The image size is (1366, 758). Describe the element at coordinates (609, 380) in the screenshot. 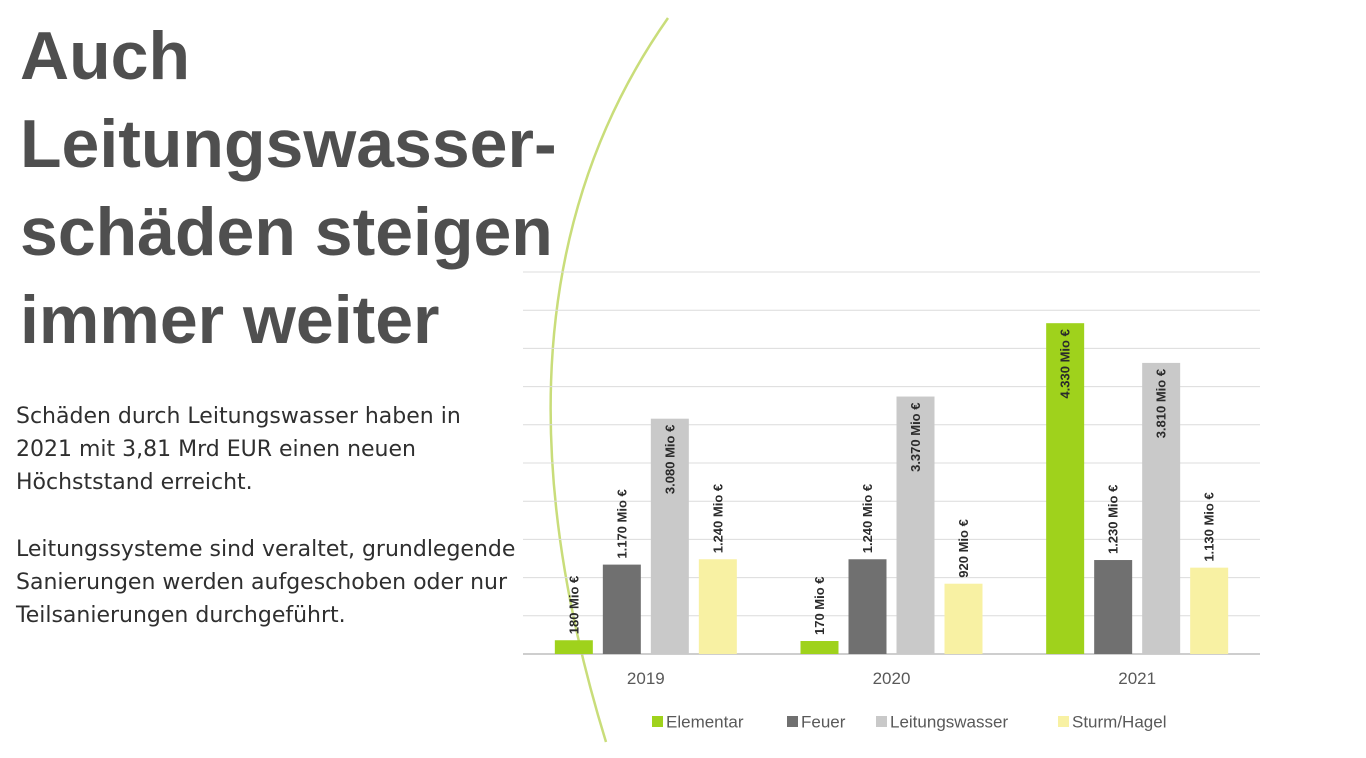

I see `decorative-arc-curve` at that location.